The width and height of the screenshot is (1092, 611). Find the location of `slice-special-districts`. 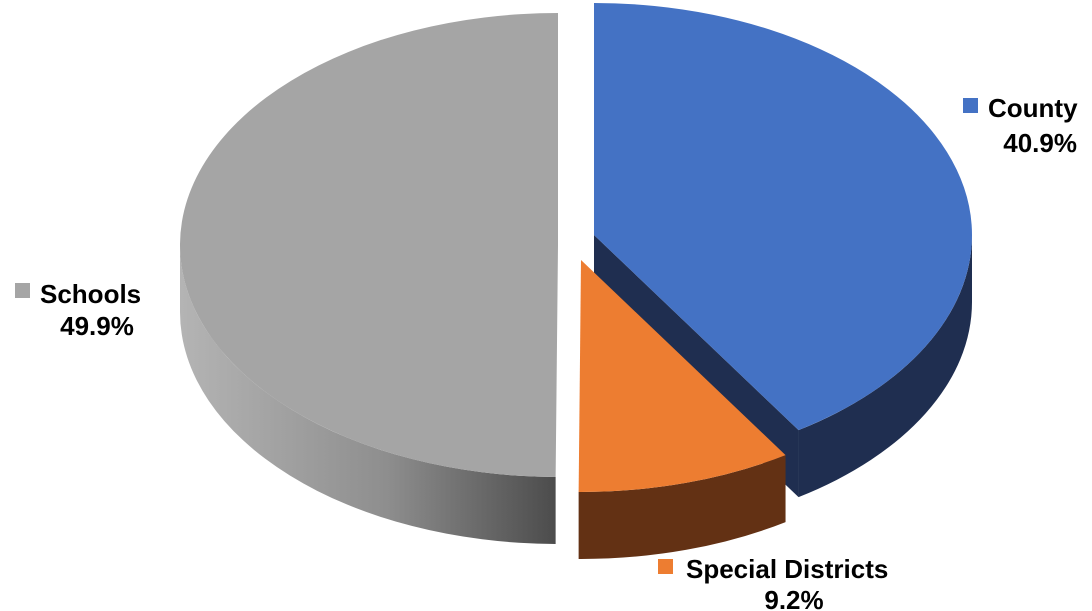

slice-special-districts is located at coordinates (682, 376).